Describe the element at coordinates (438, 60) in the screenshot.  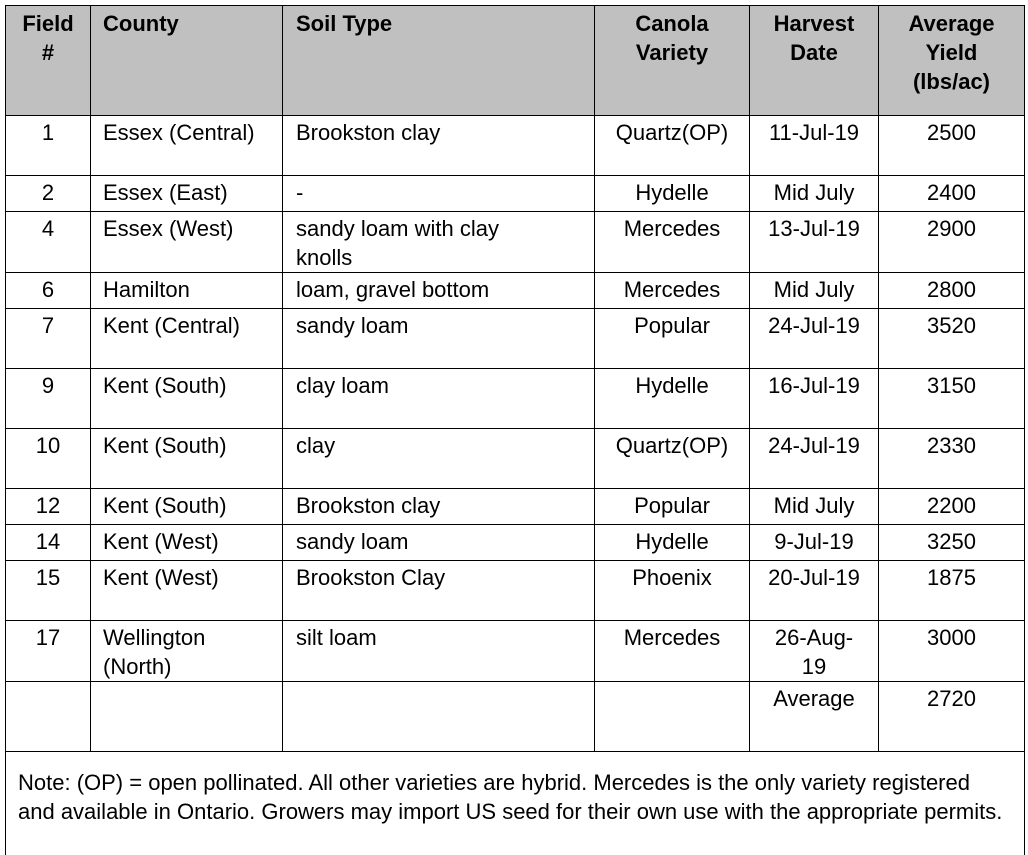
I see `column-header: Soil Type` at that location.